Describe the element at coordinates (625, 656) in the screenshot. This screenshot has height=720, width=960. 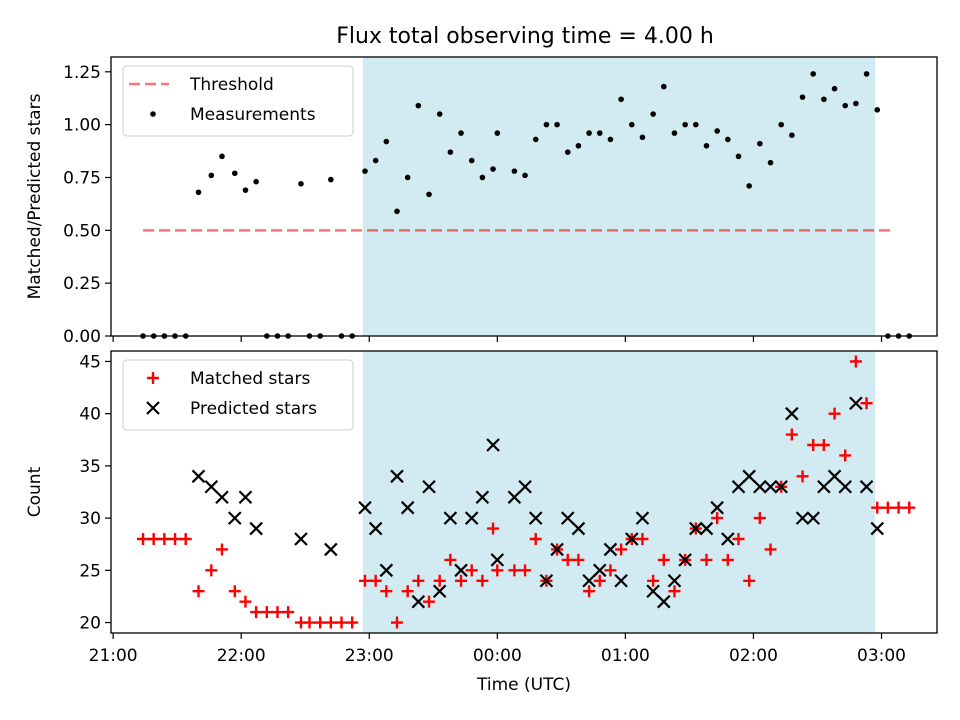
I see `x-tick-label: 01:00` at that location.